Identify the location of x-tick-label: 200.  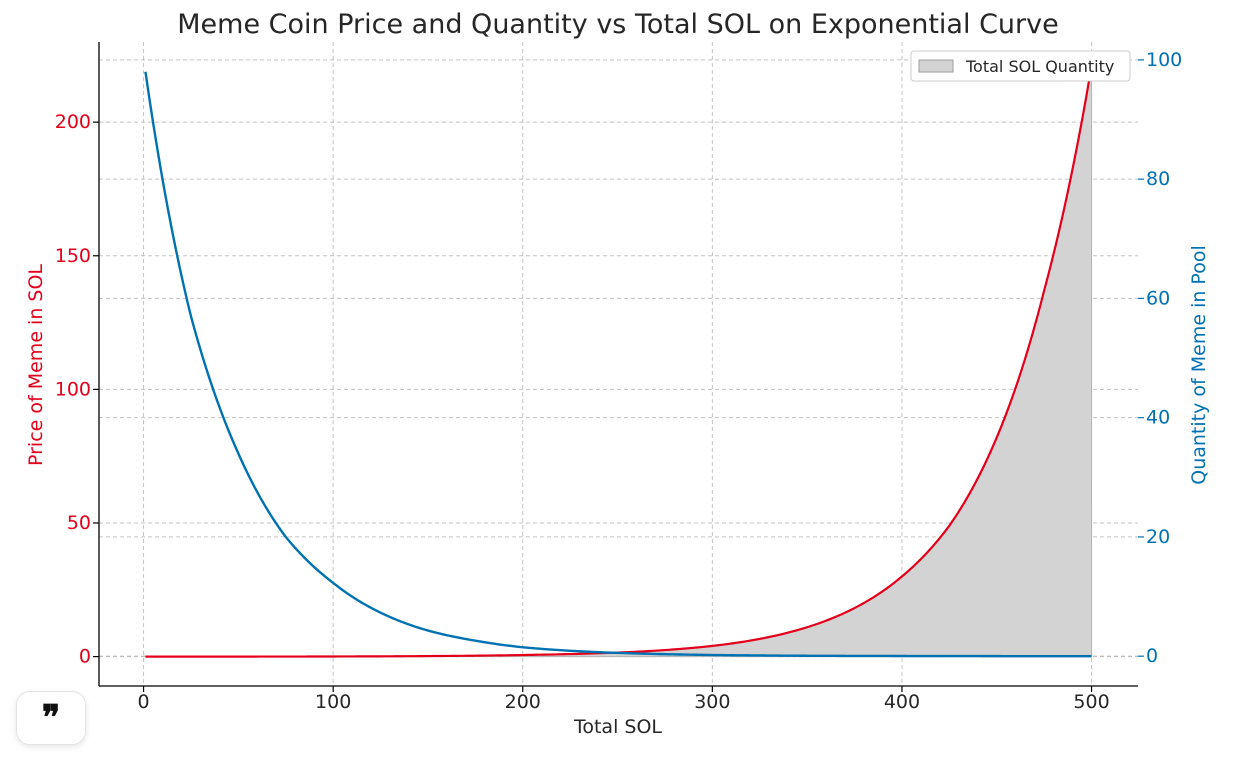
(523, 702).